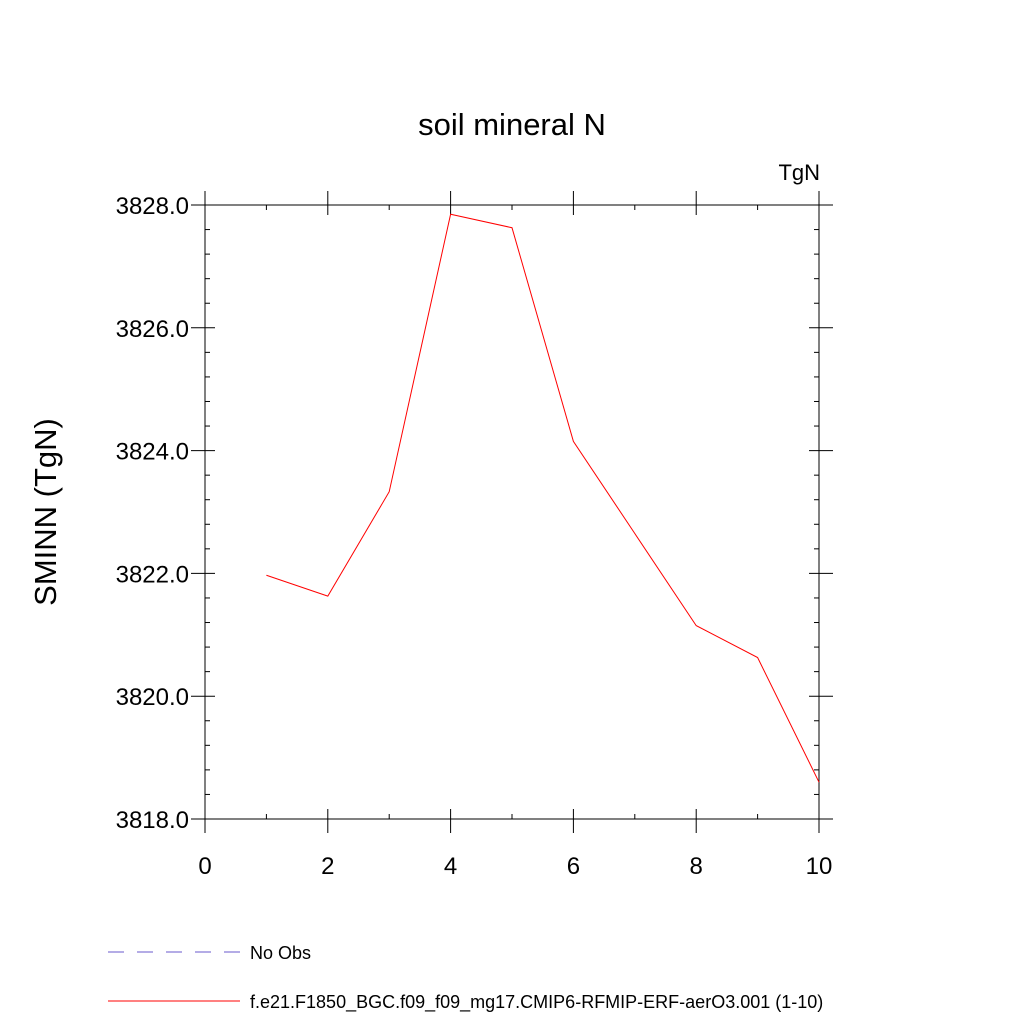  What do you see at coordinates (152, 574) in the screenshot?
I see `y-tick-label: 3822.0` at bounding box center [152, 574].